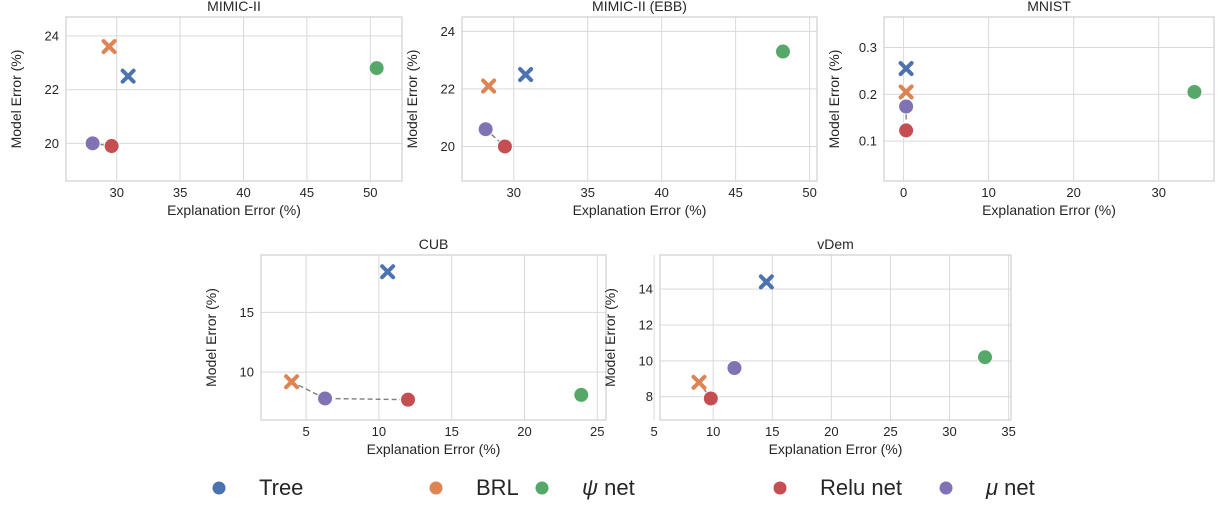  Describe the element at coordinates (646, 289) in the screenshot. I see `y-tick-label: 14` at that location.